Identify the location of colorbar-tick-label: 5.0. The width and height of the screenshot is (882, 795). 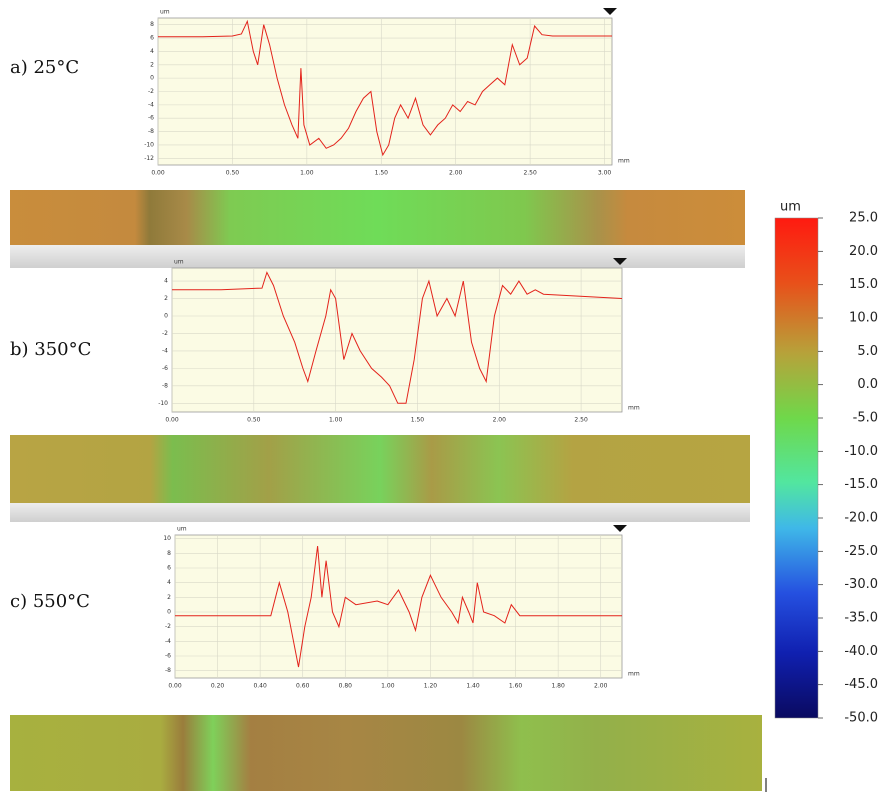
(867, 351).